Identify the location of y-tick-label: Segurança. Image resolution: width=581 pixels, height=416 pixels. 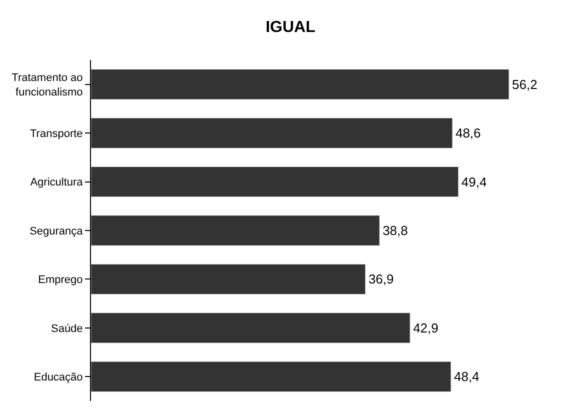
(57, 231).